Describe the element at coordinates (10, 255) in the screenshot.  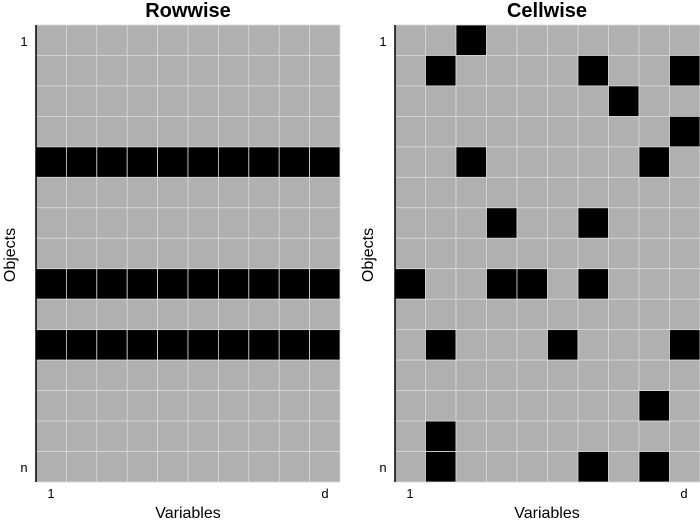
I see `rowwise-y-label: Objects` at that location.